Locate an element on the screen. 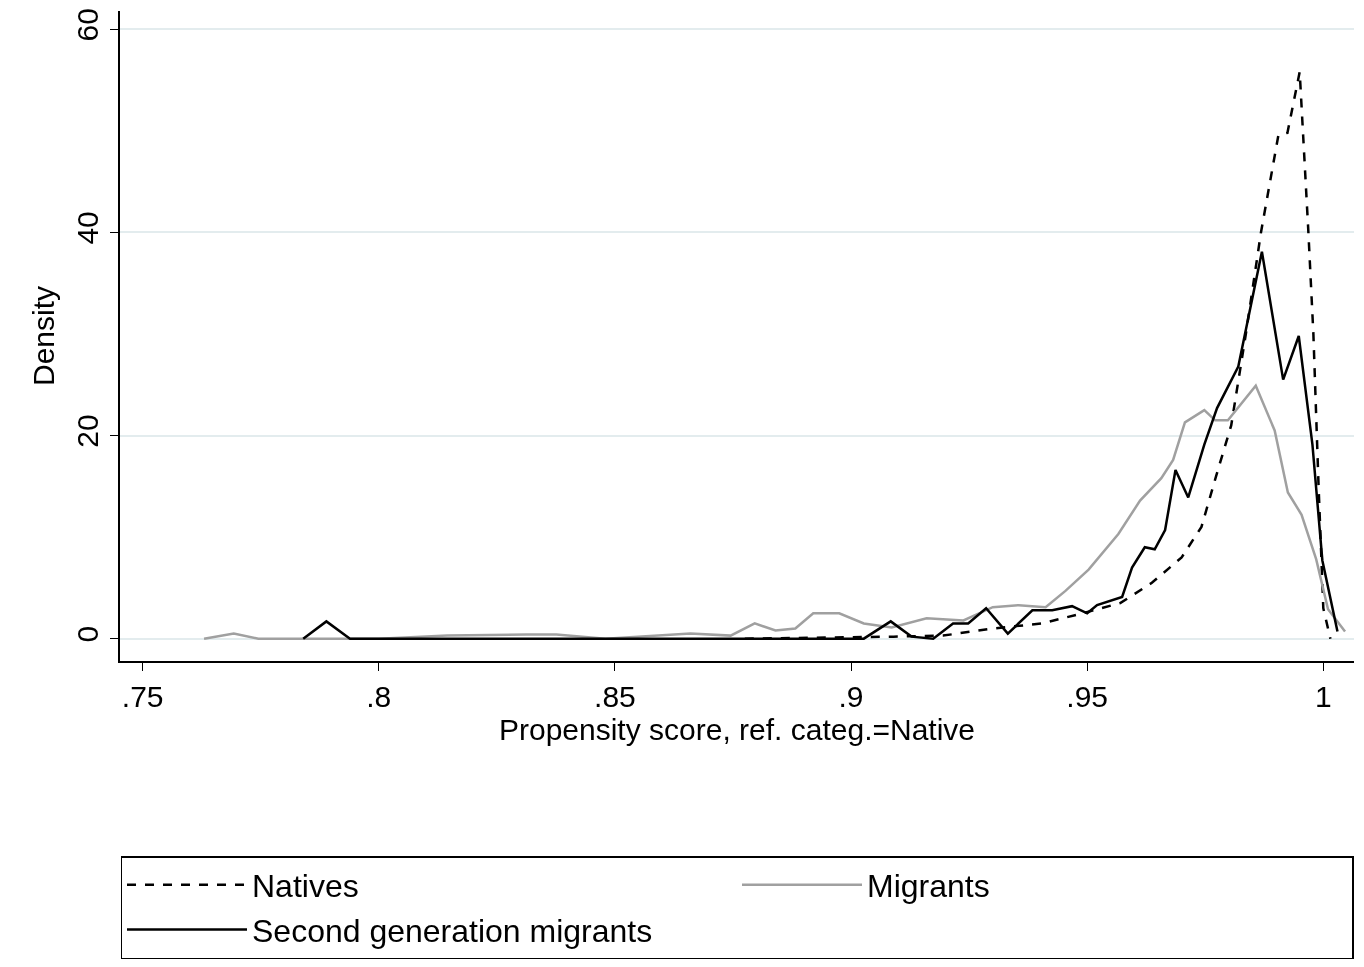  x-tick-label: .85 is located at coordinates (615, 696).